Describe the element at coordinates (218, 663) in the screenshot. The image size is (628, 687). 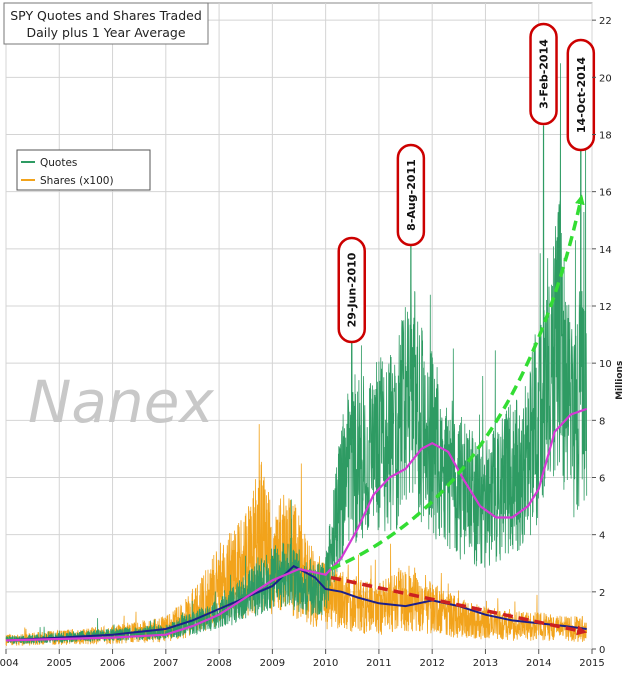
I see `x-tick-label: 2008` at that location.